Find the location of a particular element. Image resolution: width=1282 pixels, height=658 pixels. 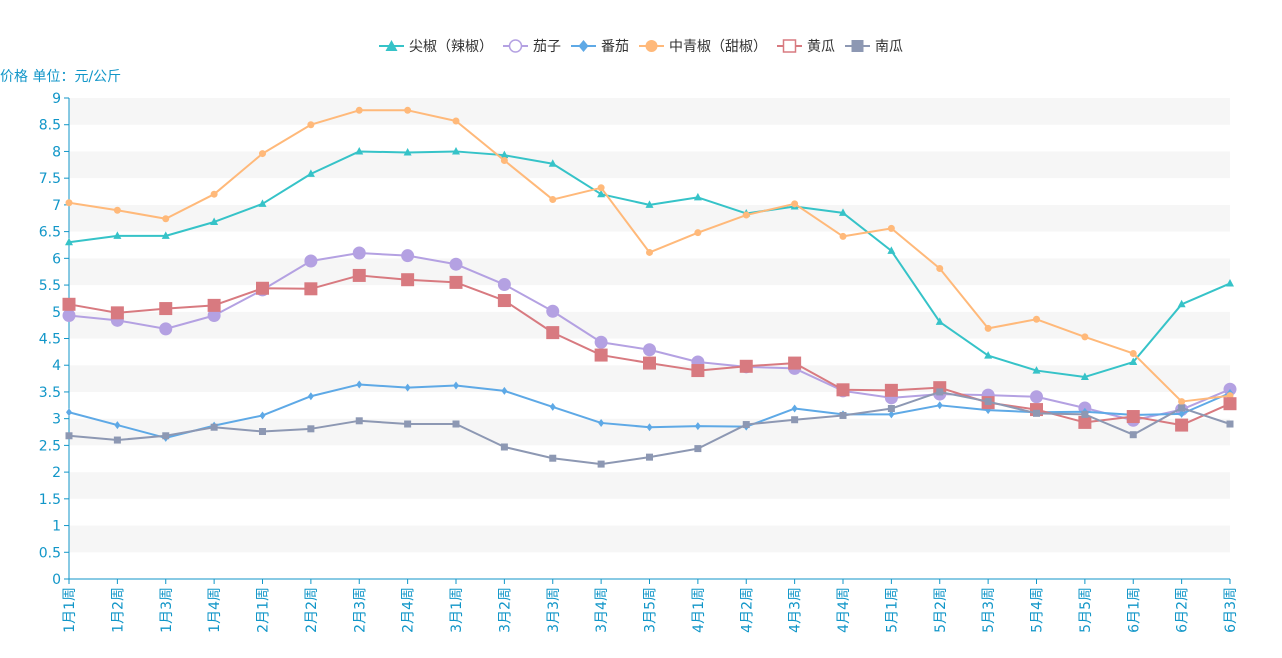

legend-item: 番茄 is located at coordinates (600, 46).